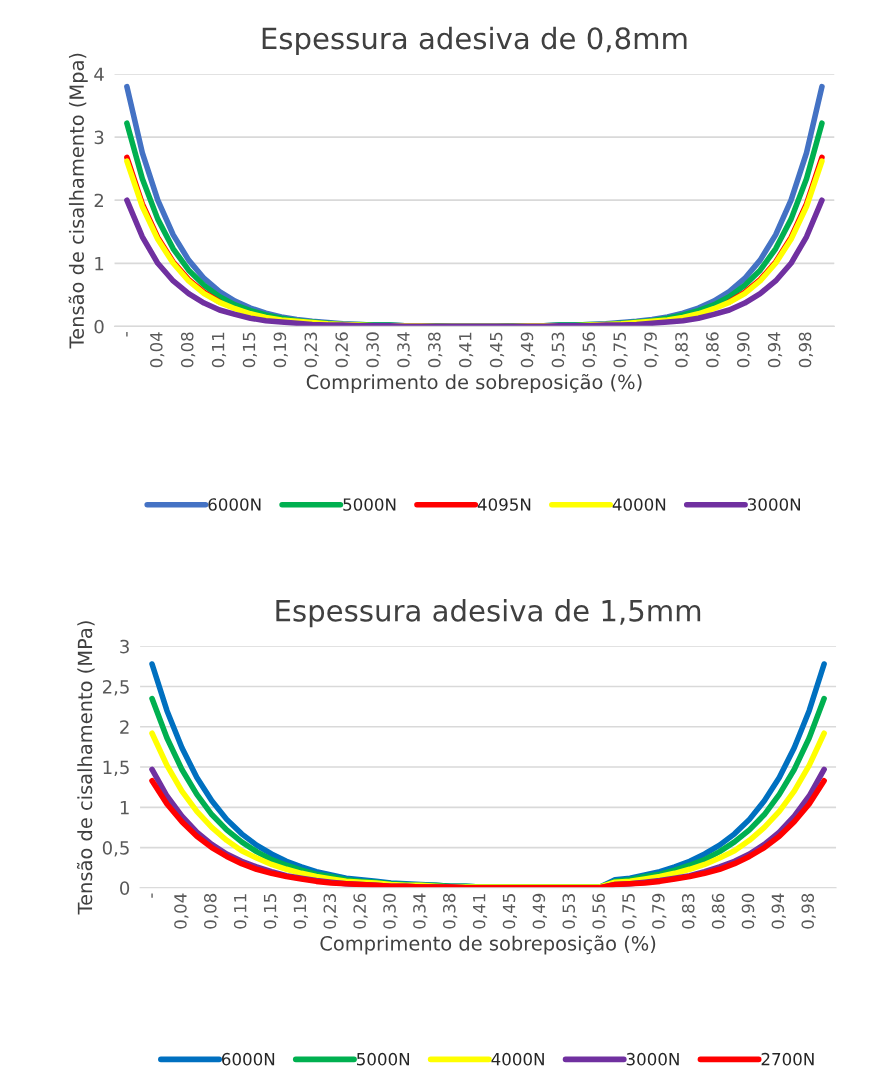 This screenshot has width=881, height=1088. I want to click on y-tick-label: 1,5, so click(116, 768).